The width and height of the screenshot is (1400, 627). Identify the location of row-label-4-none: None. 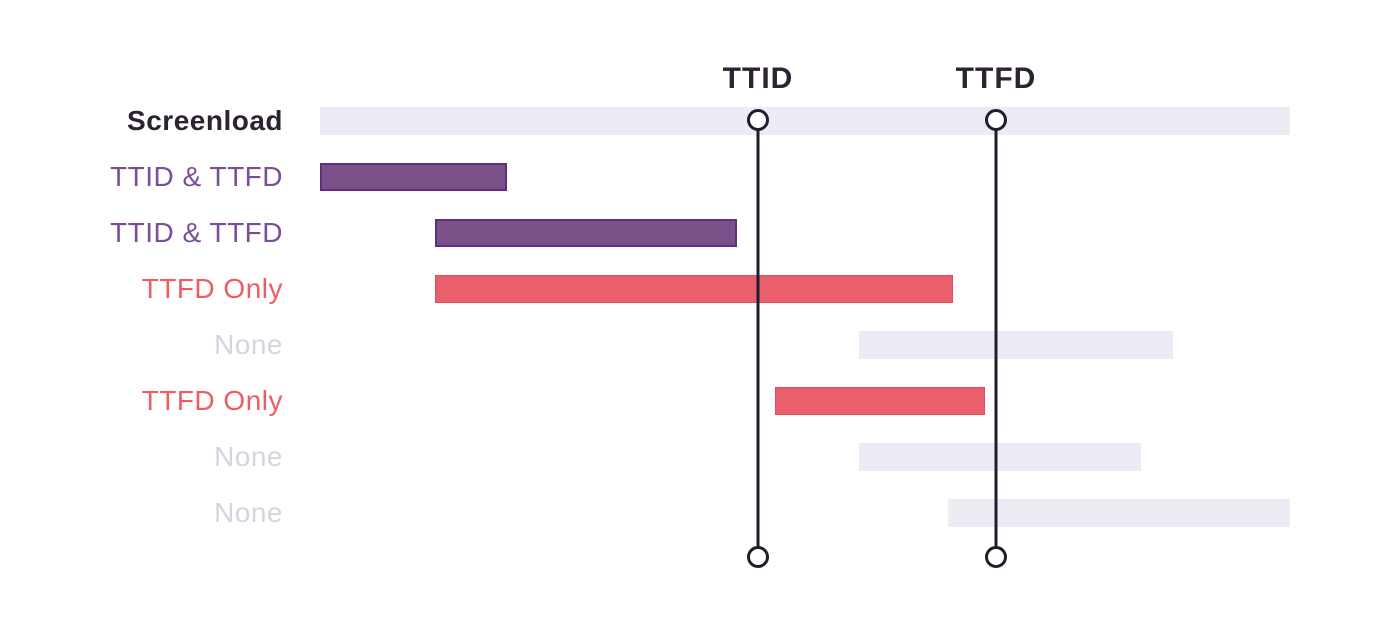
(248, 344).